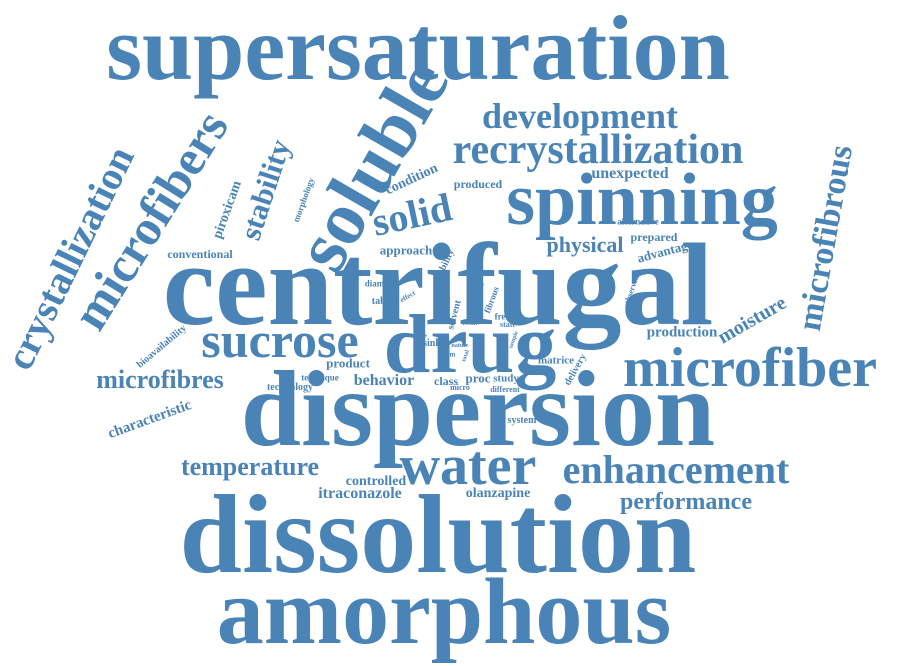 This screenshot has width=900, height=666. I want to click on word-sucrose: sucrose, so click(280, 340).